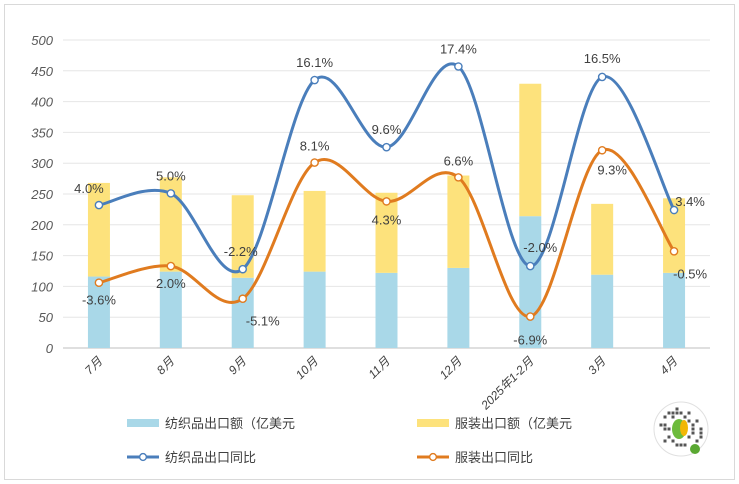 This screenshot has height=484, width=739. Describe the element at coordinates (42, 256) in the screenshot. I see `y-tick-label: 150` at that location.